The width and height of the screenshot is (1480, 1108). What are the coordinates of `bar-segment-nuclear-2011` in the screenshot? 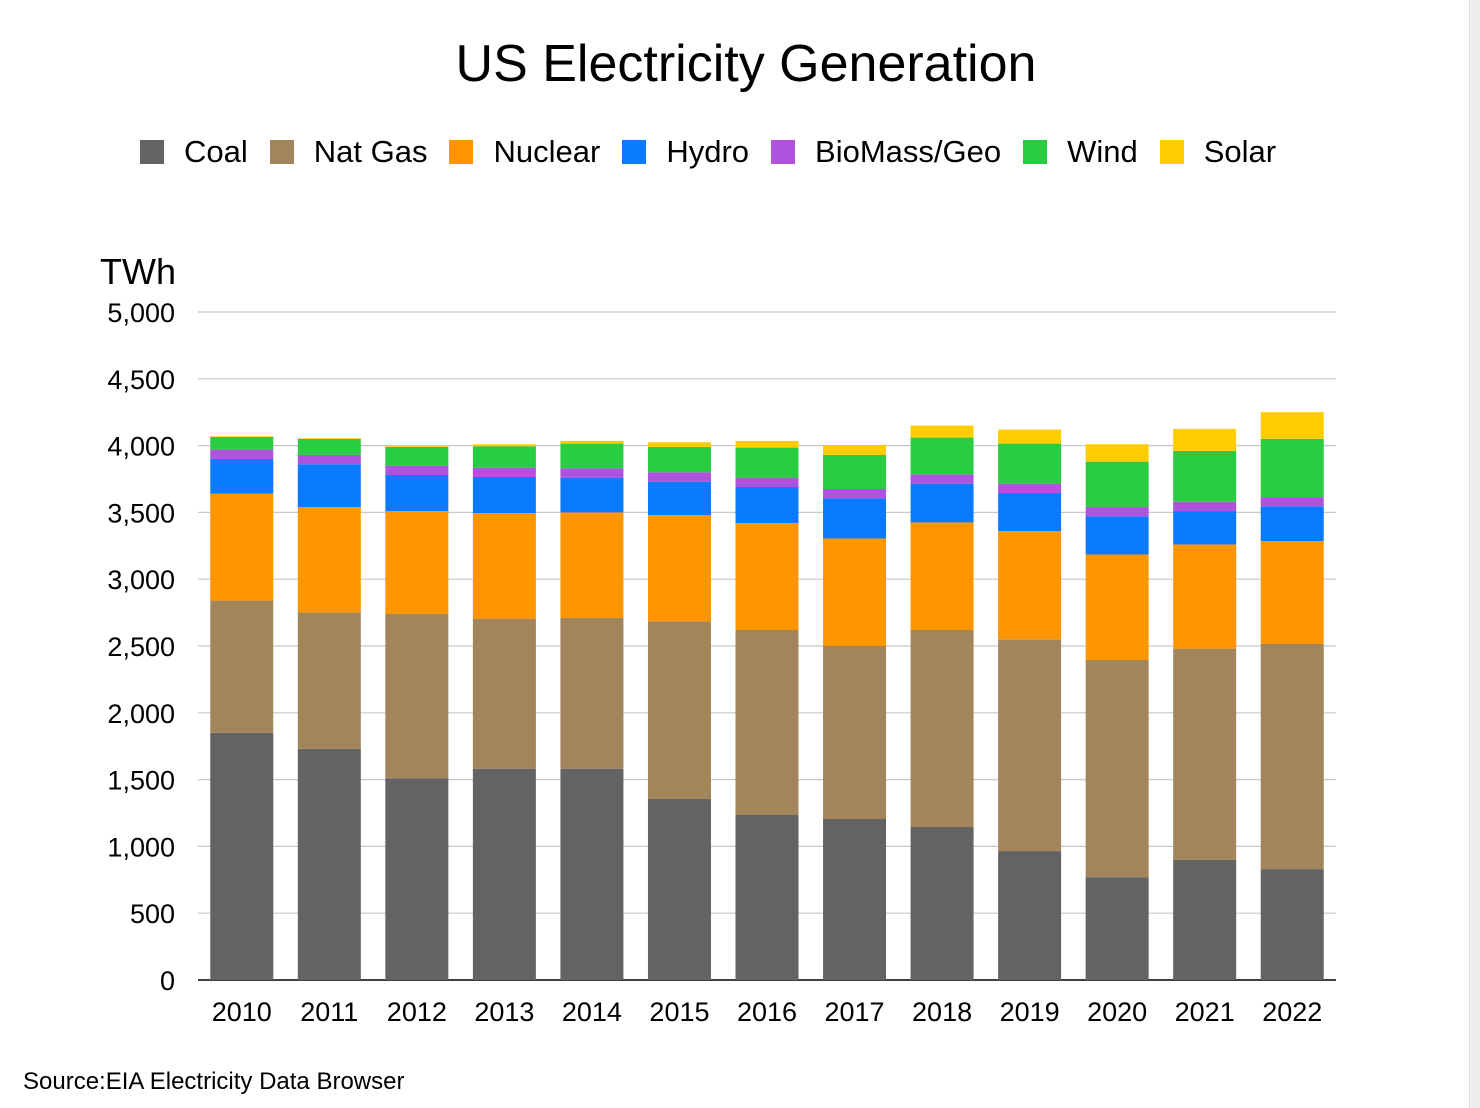 It's located at (329, 560).